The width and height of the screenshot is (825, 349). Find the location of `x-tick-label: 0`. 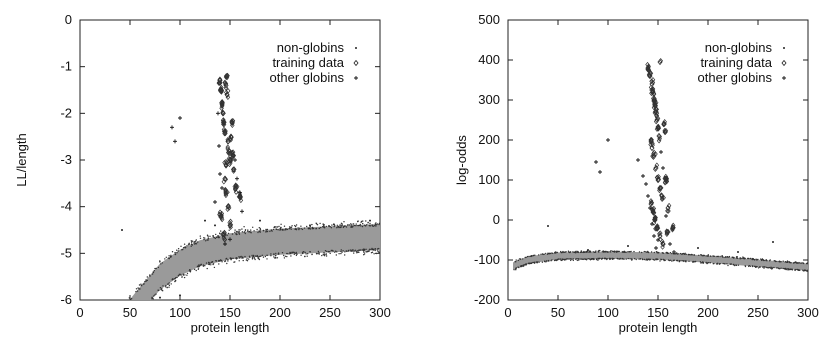

x-tick-label: 0 is located at coordinates (507, 312).